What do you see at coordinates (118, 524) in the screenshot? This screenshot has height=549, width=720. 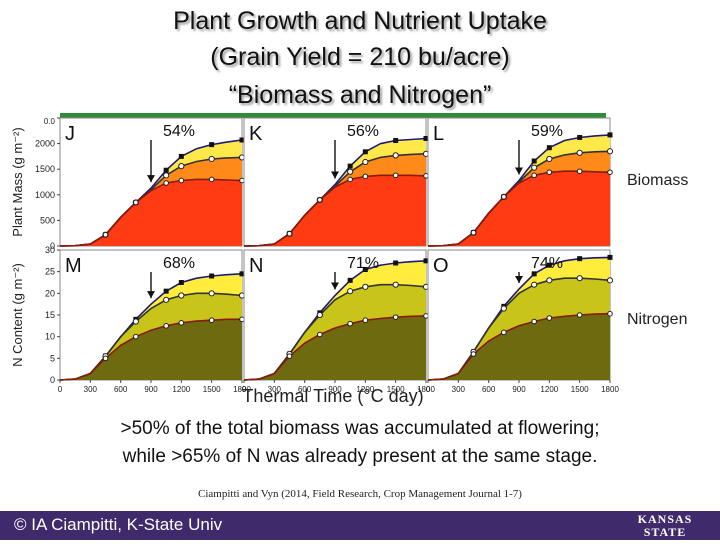 I see `footer-text: © IA Ciampitti, K-State Univ` at bounding box center [118, 524].